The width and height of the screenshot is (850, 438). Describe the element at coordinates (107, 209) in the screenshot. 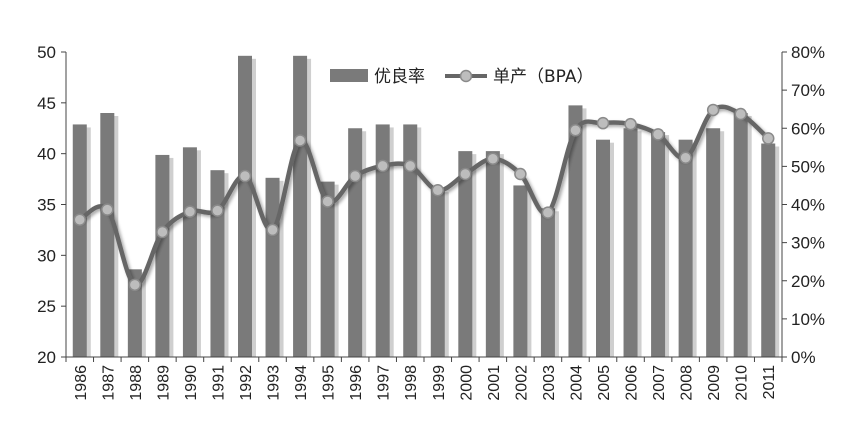

I see `yield-point-1987` at that location.